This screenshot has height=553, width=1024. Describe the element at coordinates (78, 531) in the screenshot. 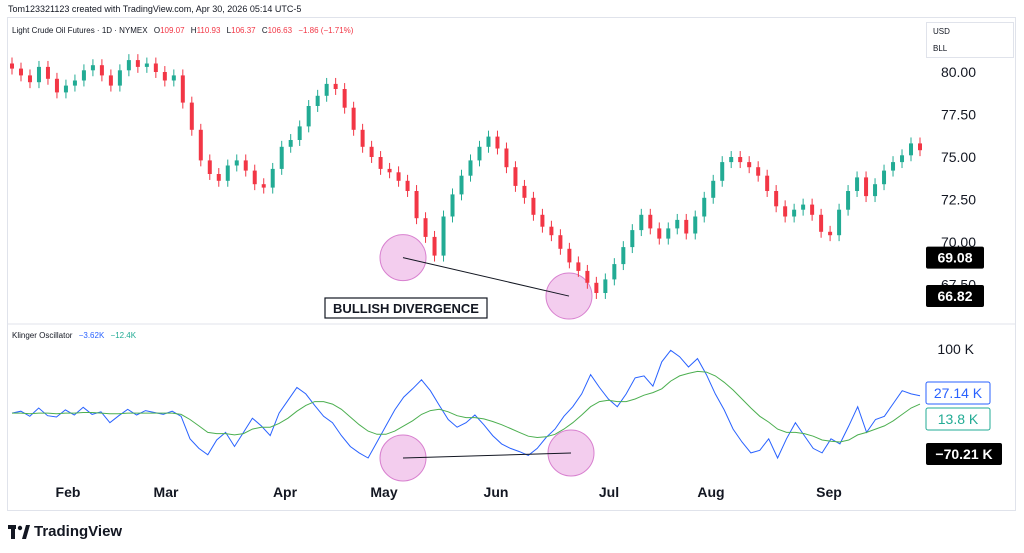

I see `logo-text: TradingView` at that location.